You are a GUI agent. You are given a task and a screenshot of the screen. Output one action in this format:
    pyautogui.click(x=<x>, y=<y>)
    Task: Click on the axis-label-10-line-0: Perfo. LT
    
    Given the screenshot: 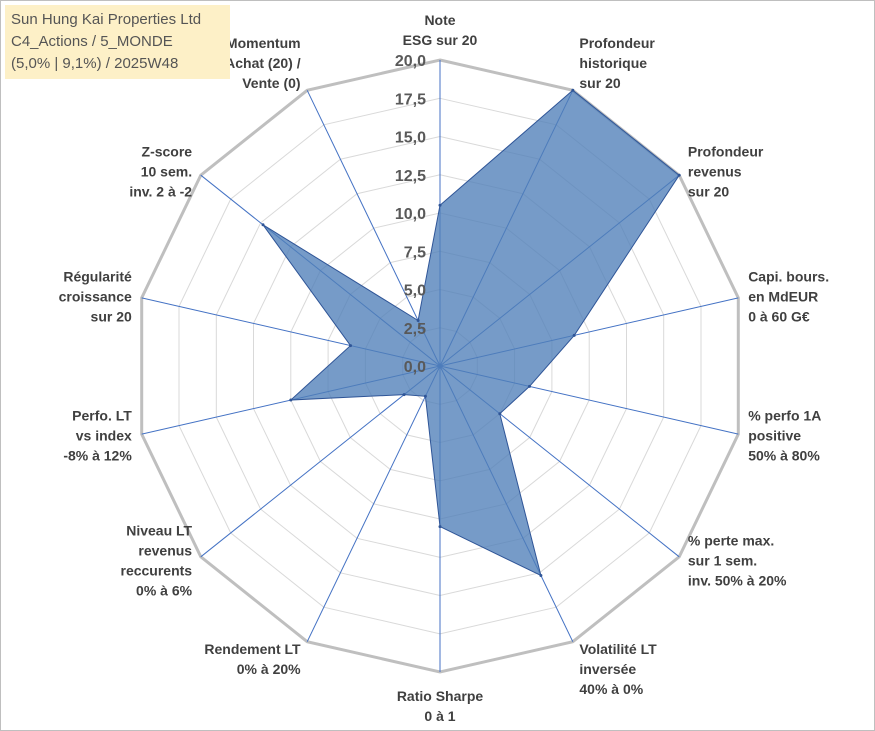 What is the action you would take?
    pyautogui.click(x=102, y=415)
    